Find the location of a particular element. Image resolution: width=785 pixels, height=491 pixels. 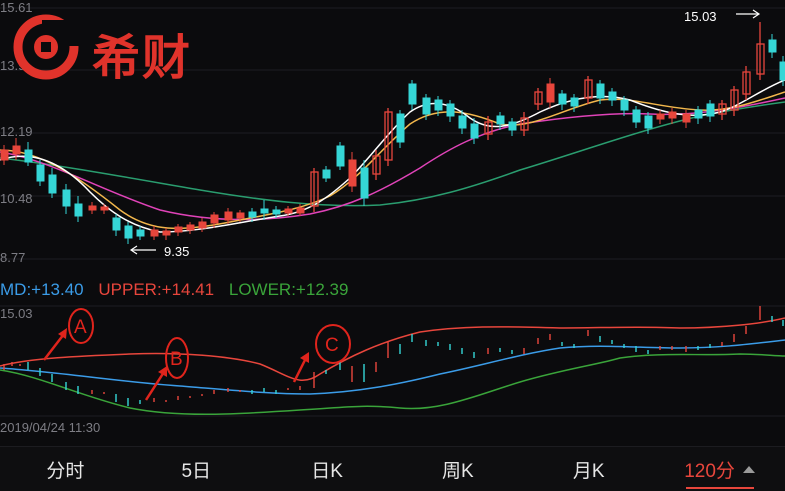

y-label-3: 12.19 is located at coordinates (16, 131).